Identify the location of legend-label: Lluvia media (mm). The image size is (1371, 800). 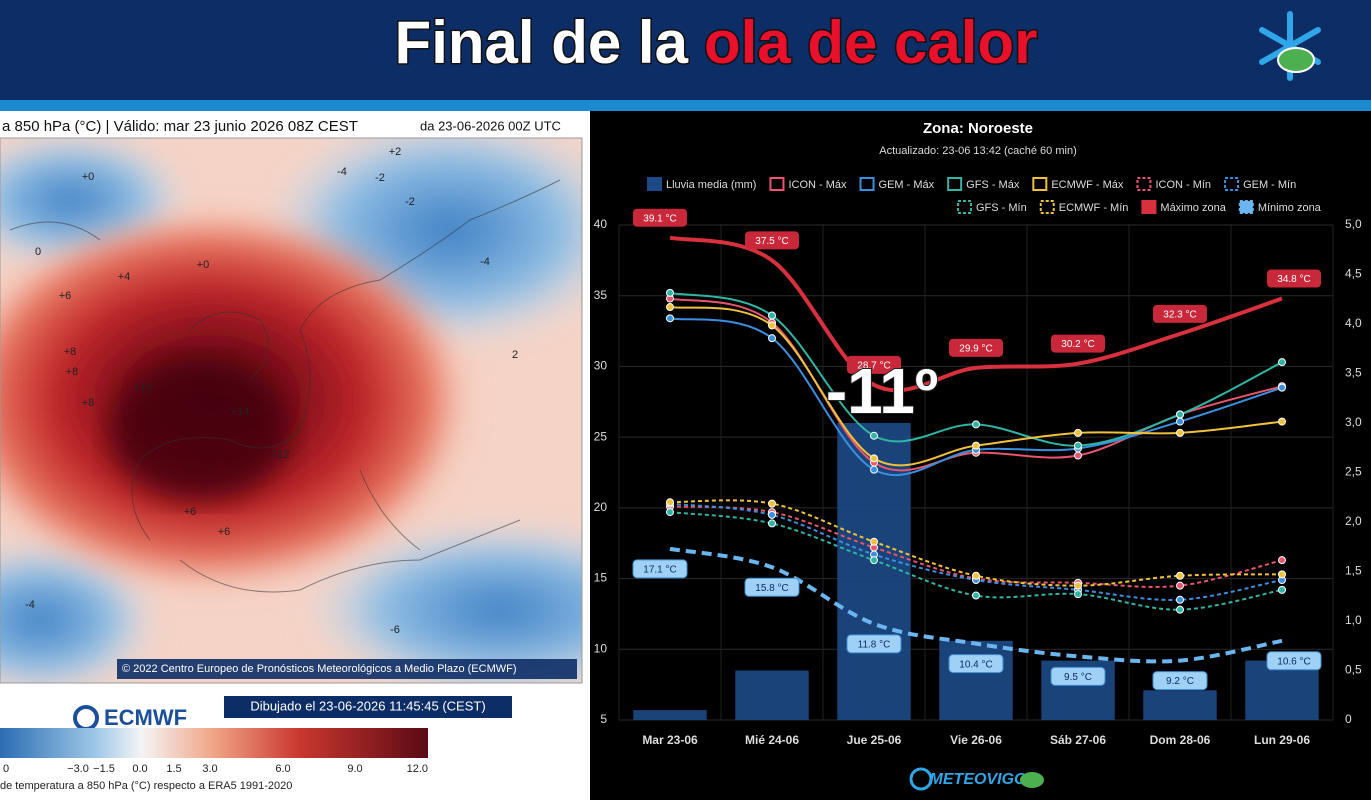
(711, 185).